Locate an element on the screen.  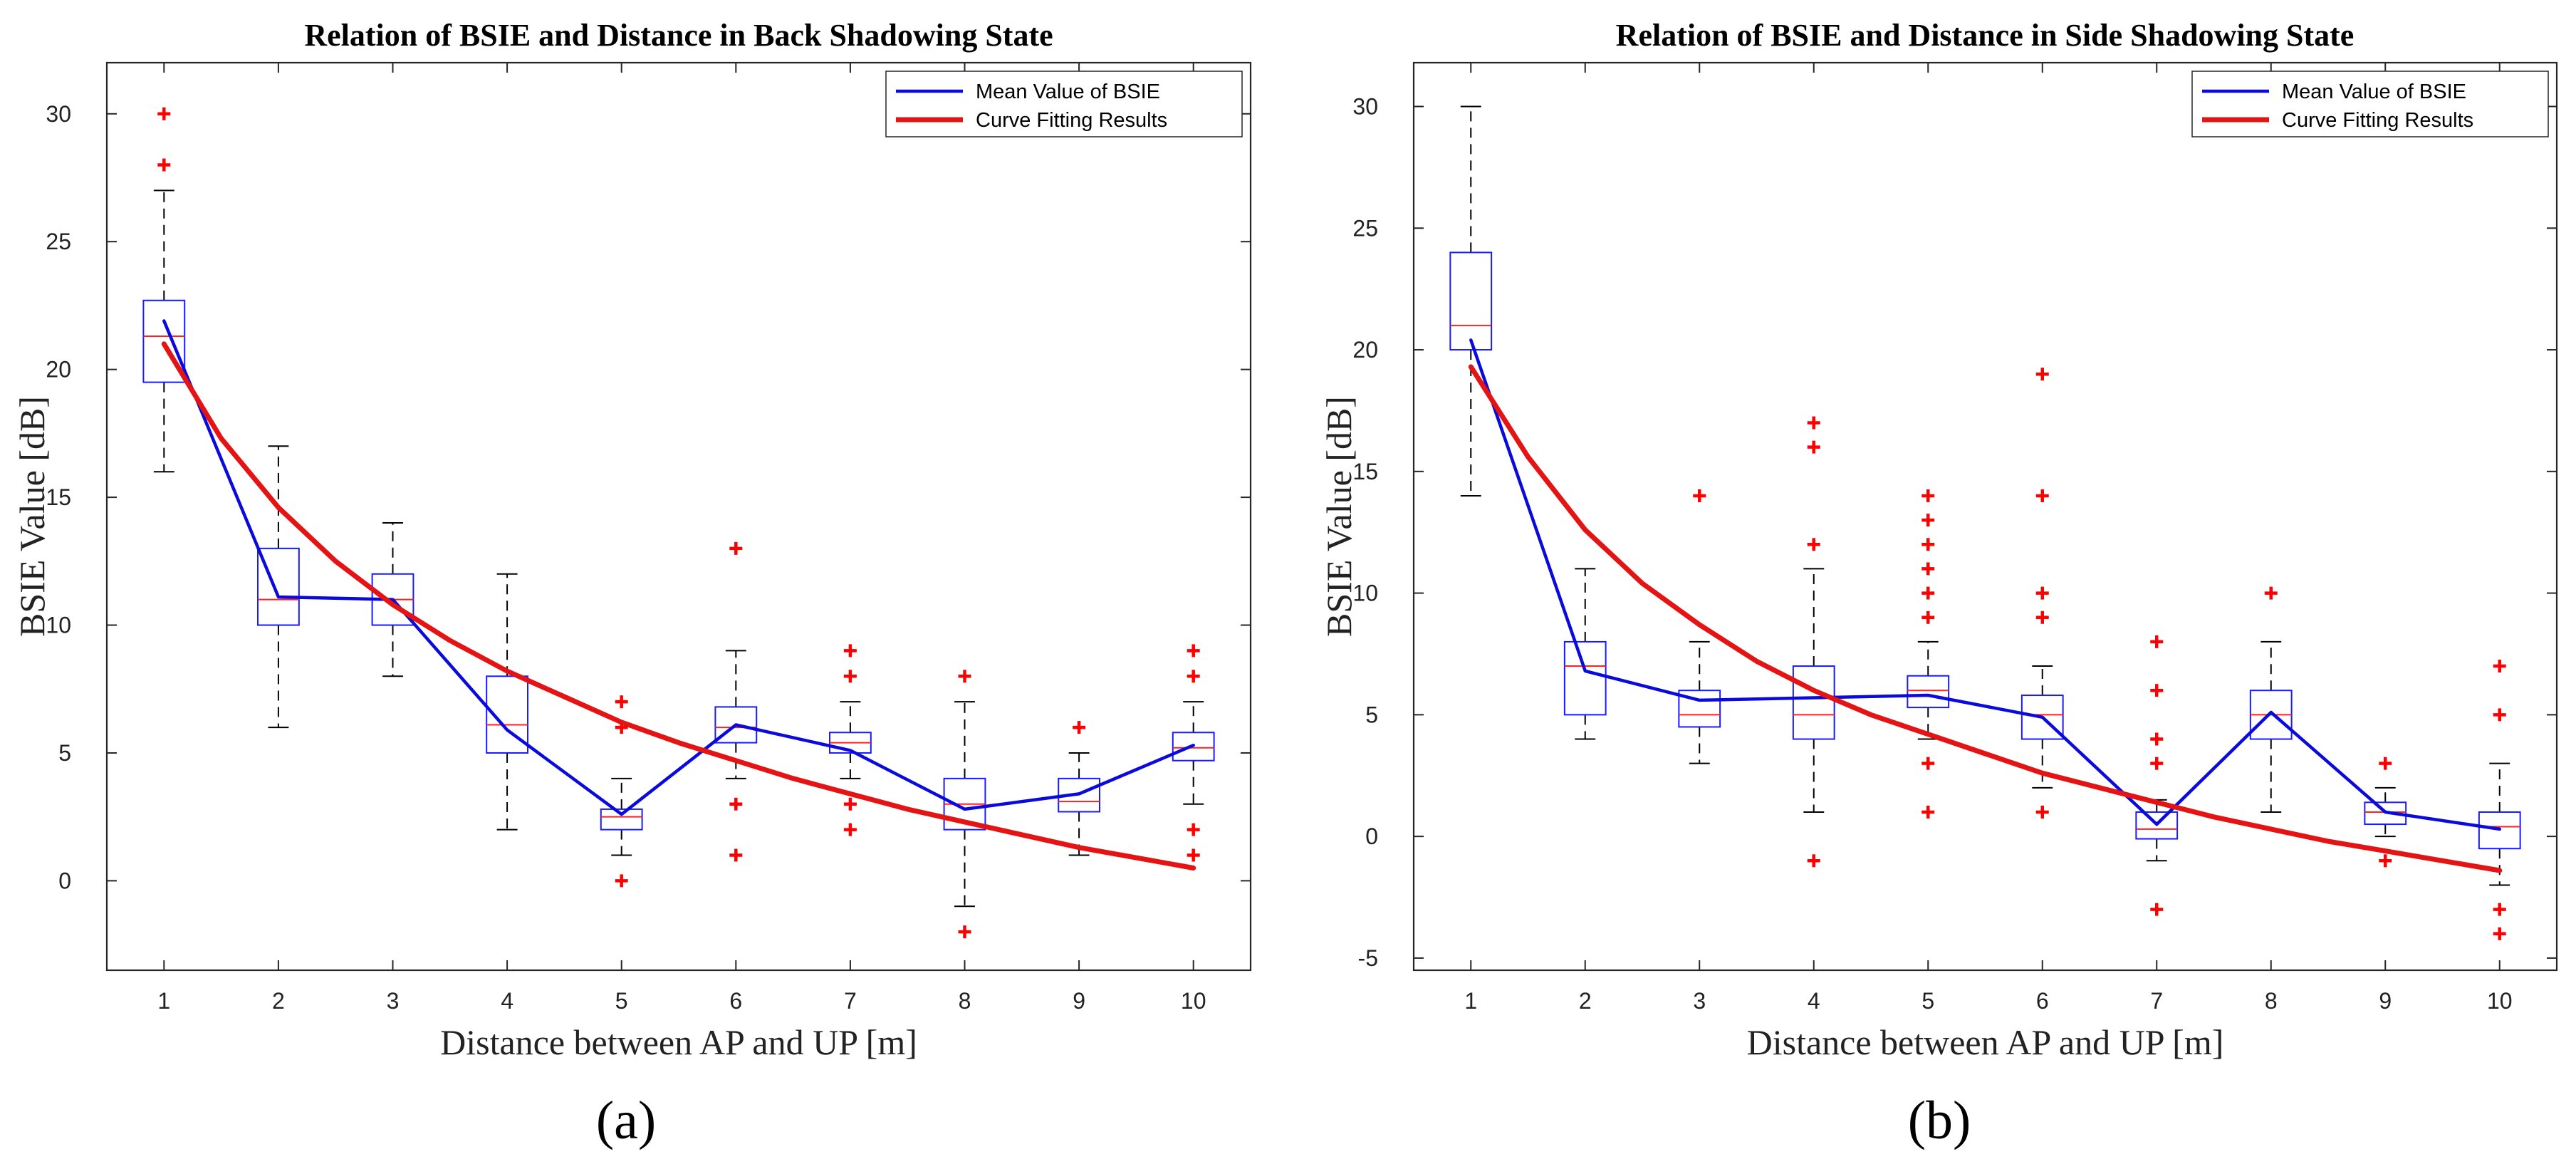
legend: Mean Value of BSIE Curve Fitting Results is located at coordinates (1064, 104).